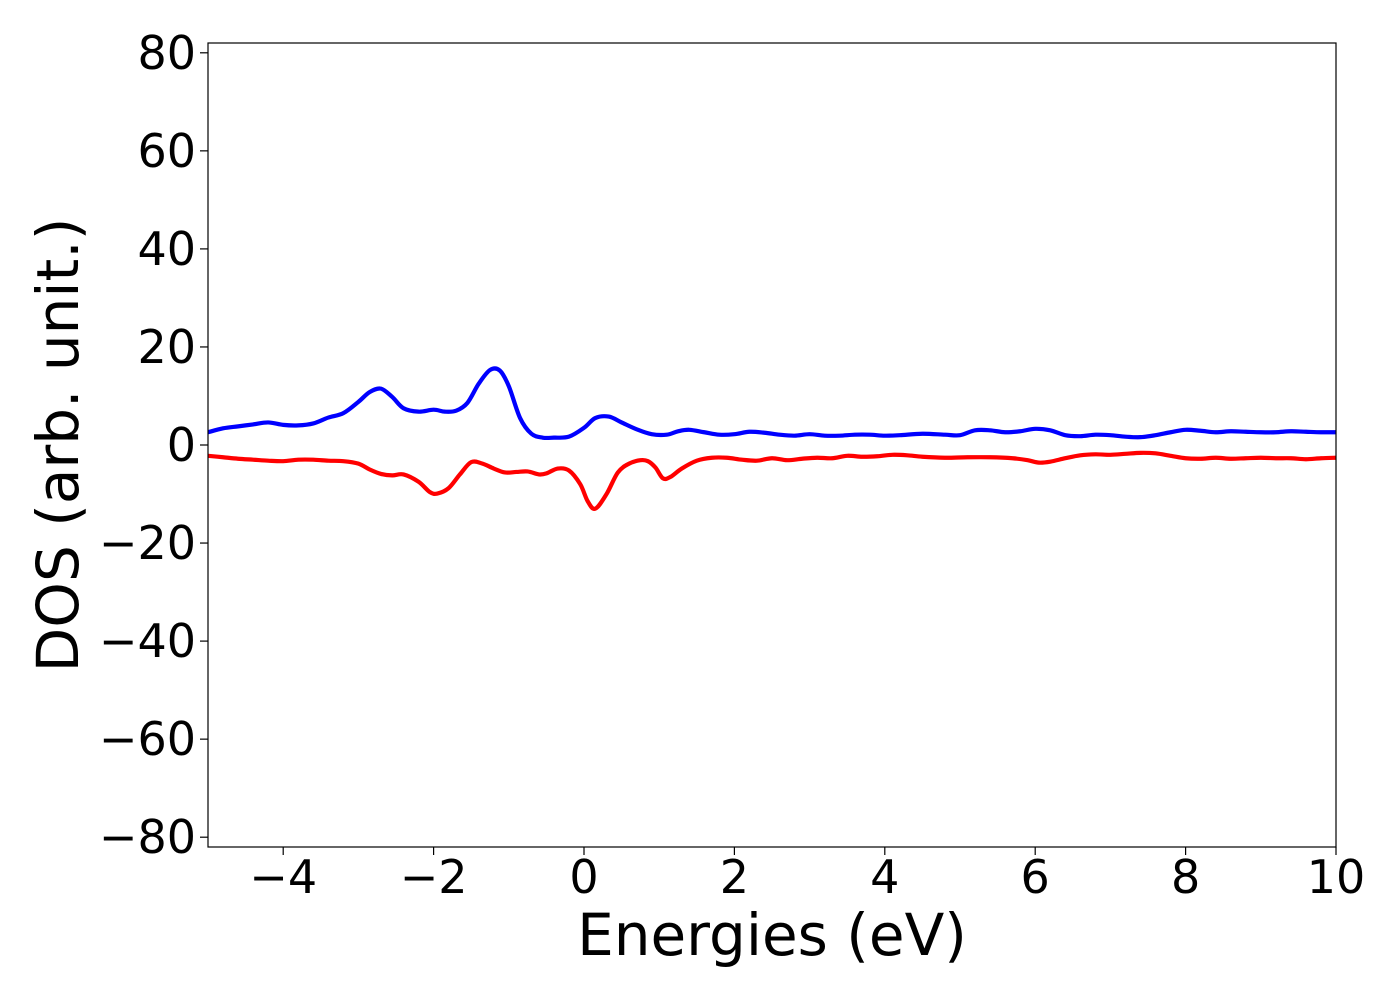 This screenshot has width=1400, height=1000. What do you see at coordinates (58, 445) in the screenshot?
I see `y-axis-title: DOS (arb. unit.)` at bounding box center [58, 445].